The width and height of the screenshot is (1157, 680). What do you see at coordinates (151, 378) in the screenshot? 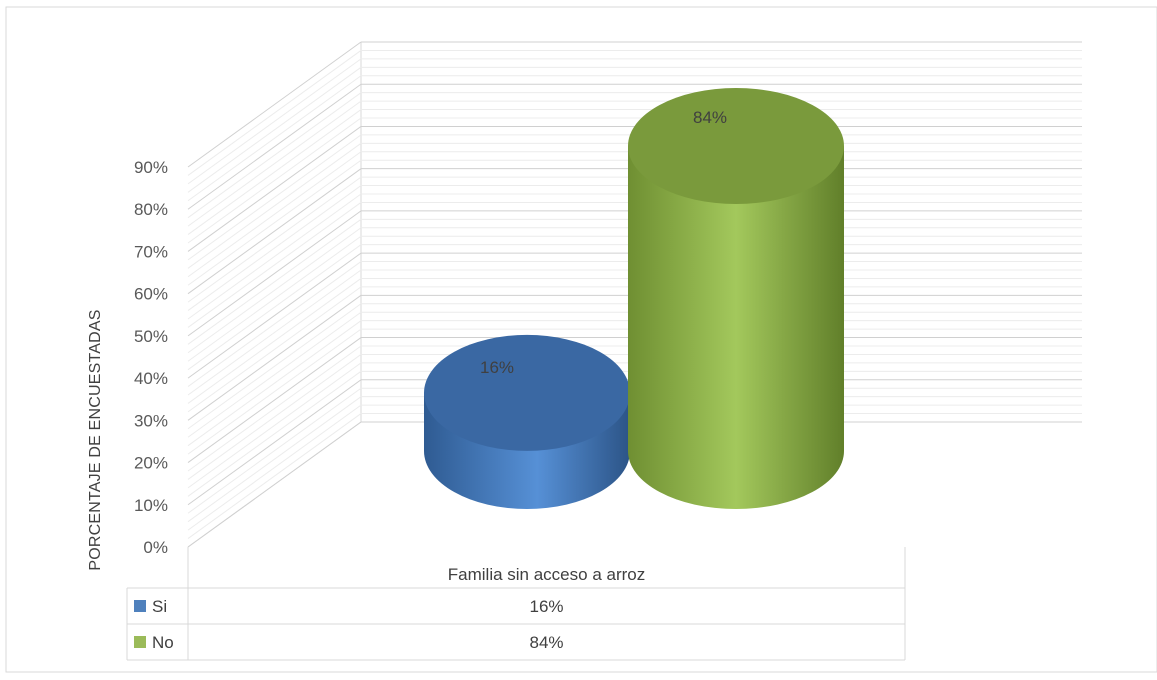
I see `y-tick-label: 40%` at bounding box center [151, 378].